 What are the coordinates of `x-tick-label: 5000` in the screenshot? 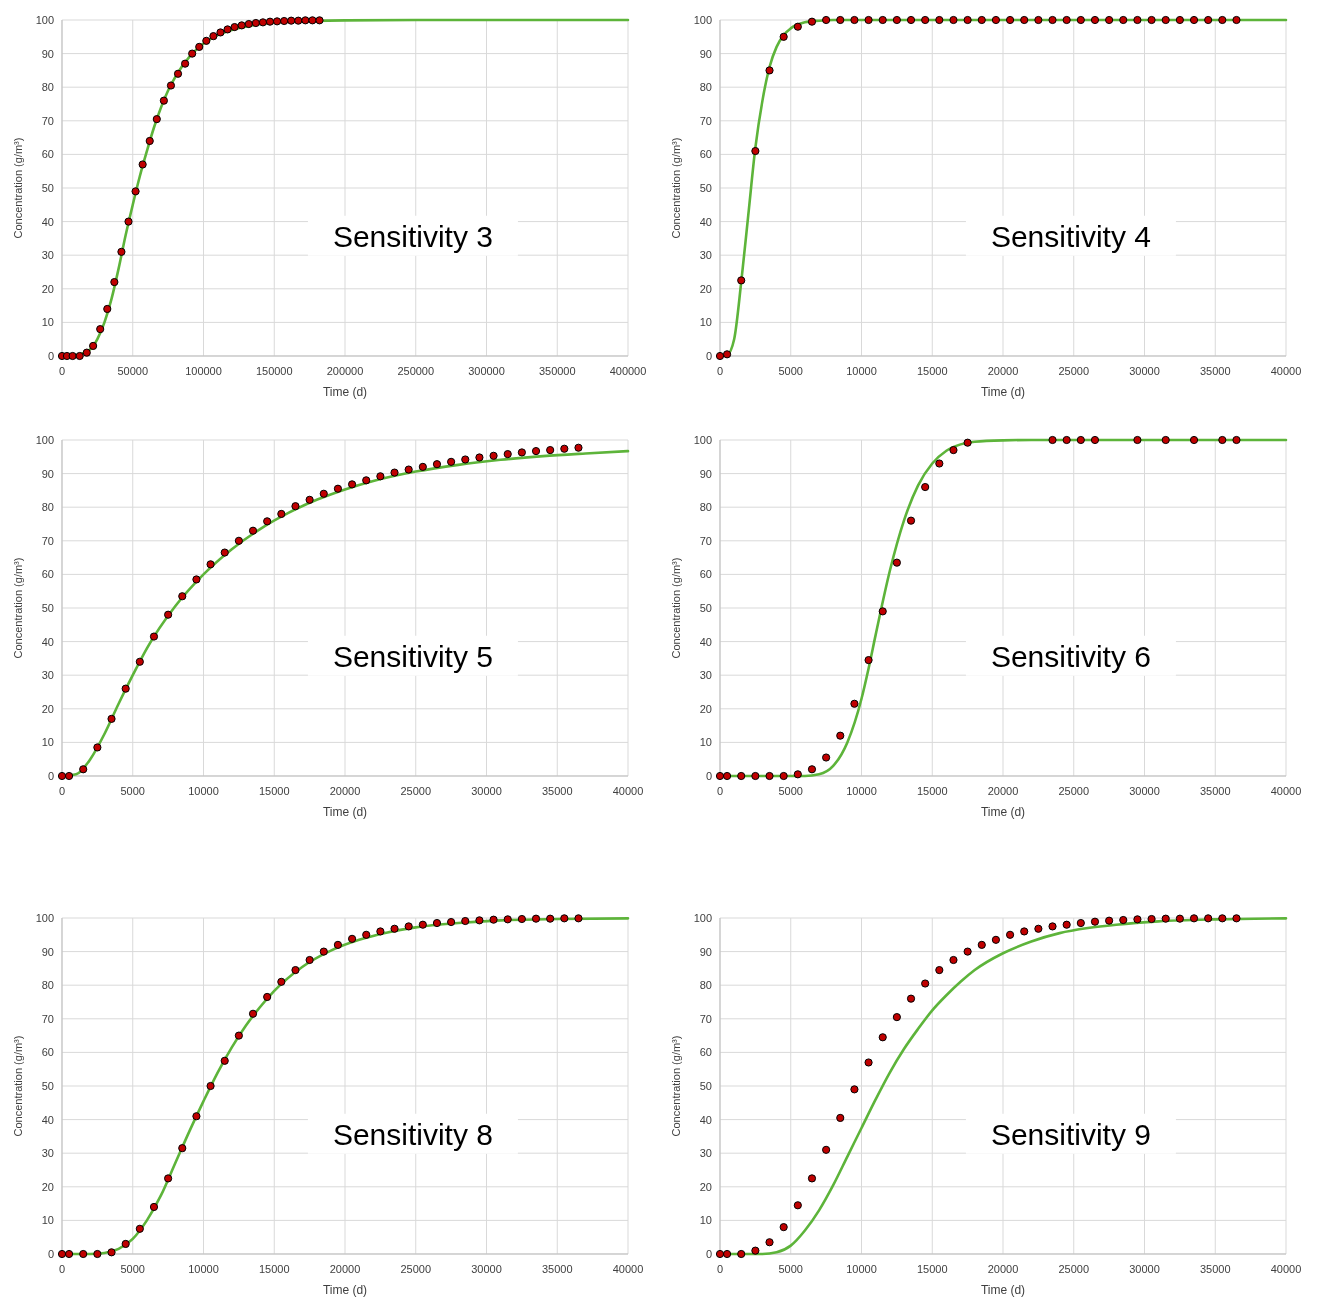 It's located at (132, 1269).